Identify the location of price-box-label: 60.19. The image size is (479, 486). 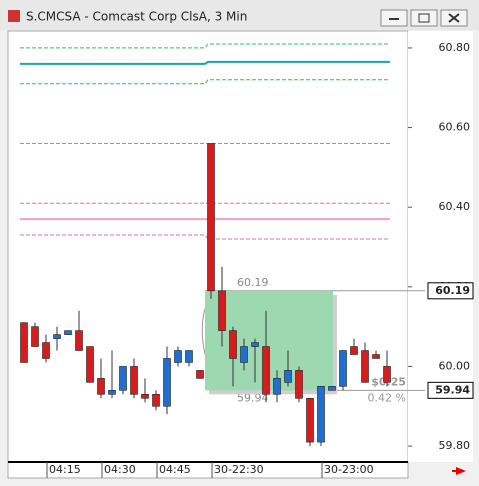
(452, 290).